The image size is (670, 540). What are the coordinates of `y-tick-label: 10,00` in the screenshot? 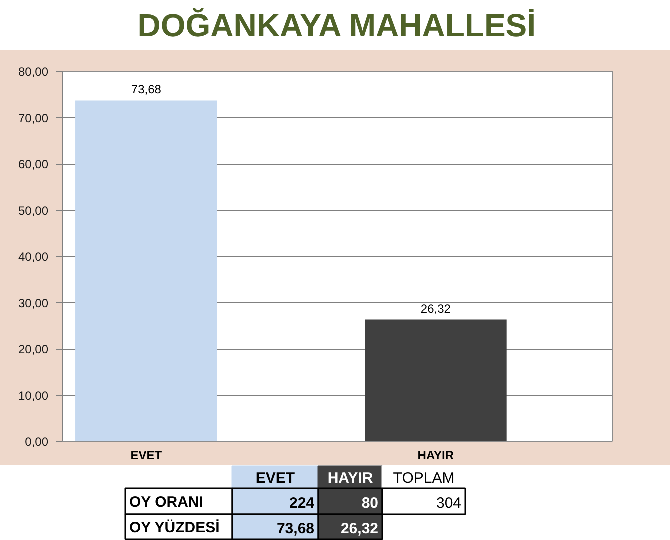 It's located at (33, 395).